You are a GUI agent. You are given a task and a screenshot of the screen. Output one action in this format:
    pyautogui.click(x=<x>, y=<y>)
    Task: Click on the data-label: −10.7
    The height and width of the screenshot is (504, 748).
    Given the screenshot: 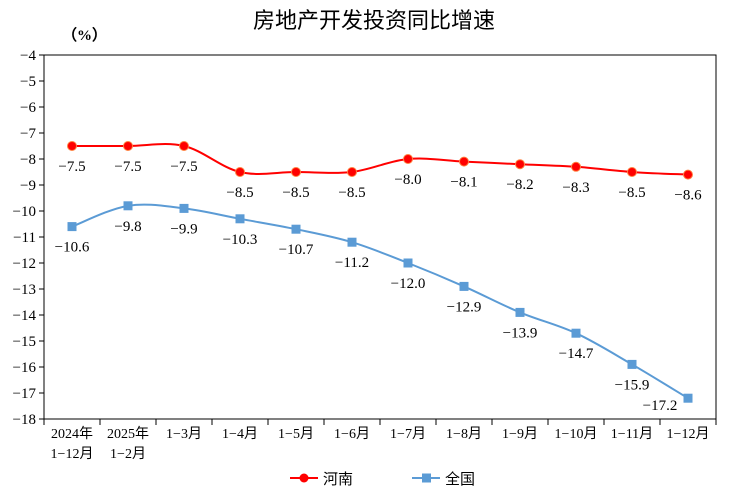 What is the action you would take?
    pyautogui.click(x=296, y=250)
    